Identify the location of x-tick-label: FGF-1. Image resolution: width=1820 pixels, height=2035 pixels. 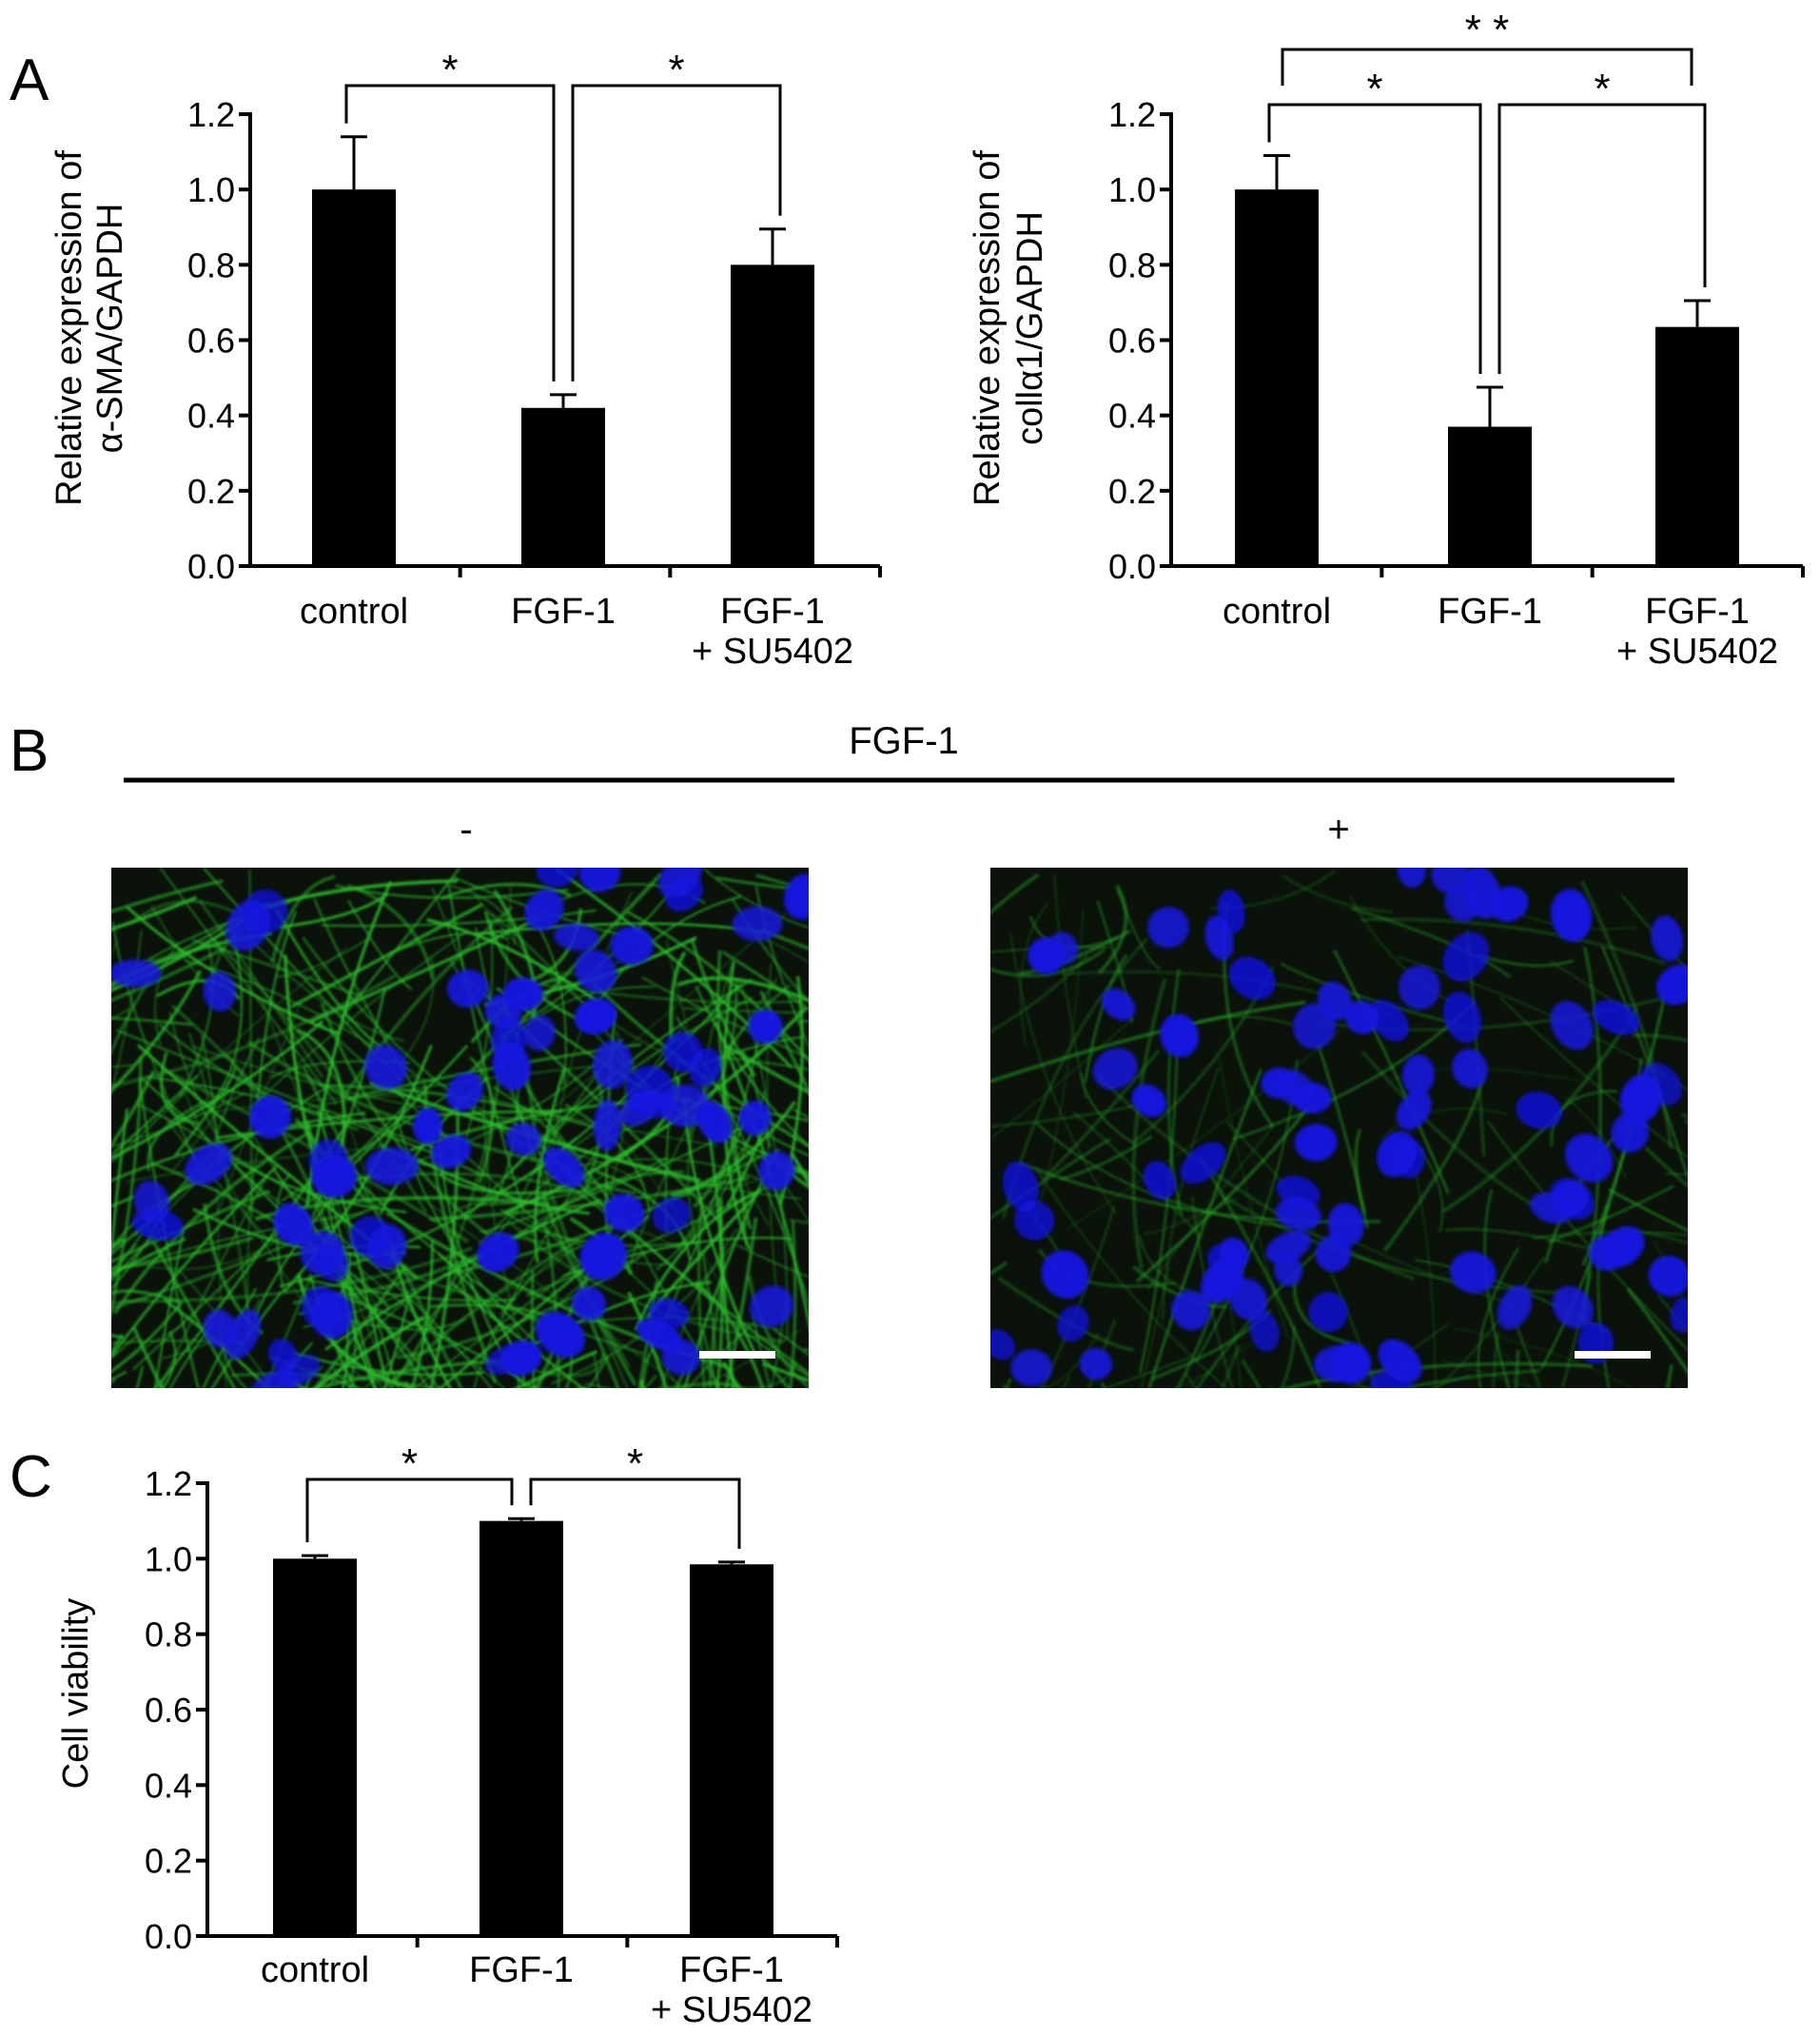
(1698, 612).